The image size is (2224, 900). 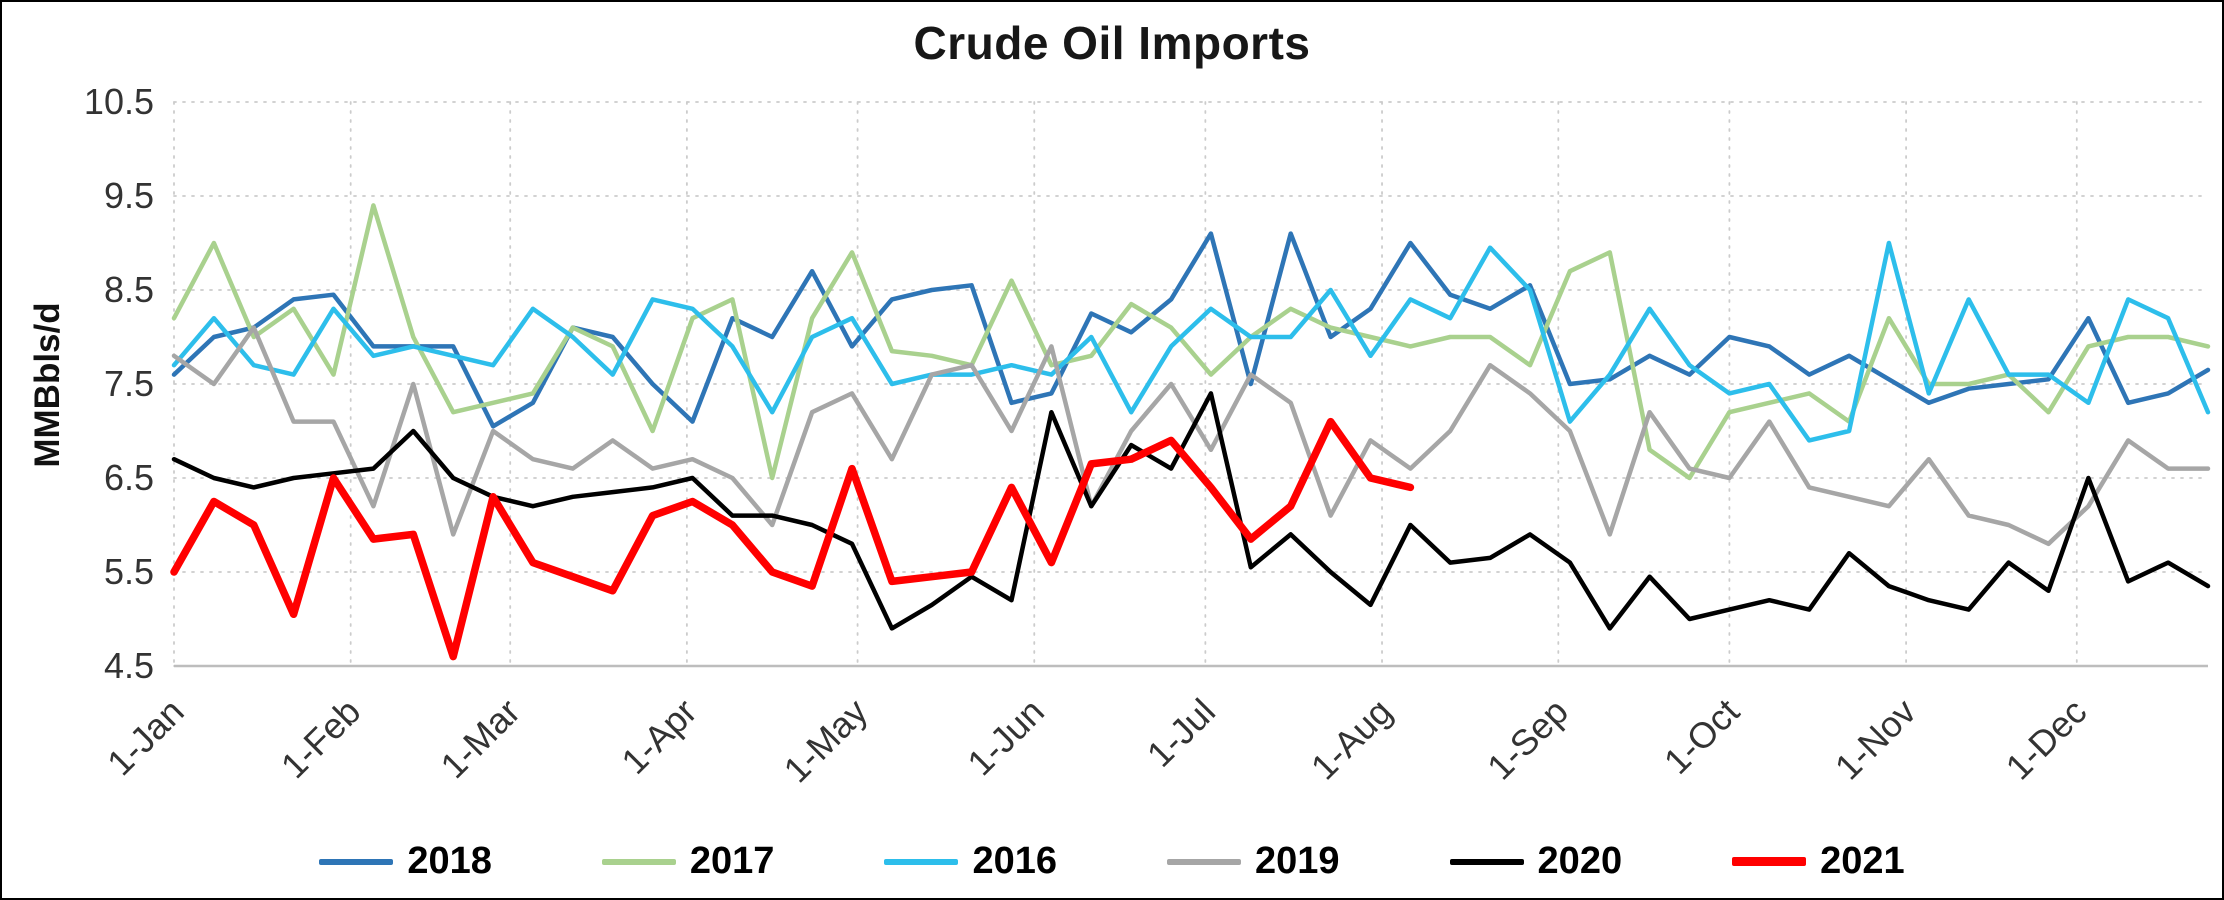 I want to click on legend-swatch-2019, so click(x=1204, y=861).